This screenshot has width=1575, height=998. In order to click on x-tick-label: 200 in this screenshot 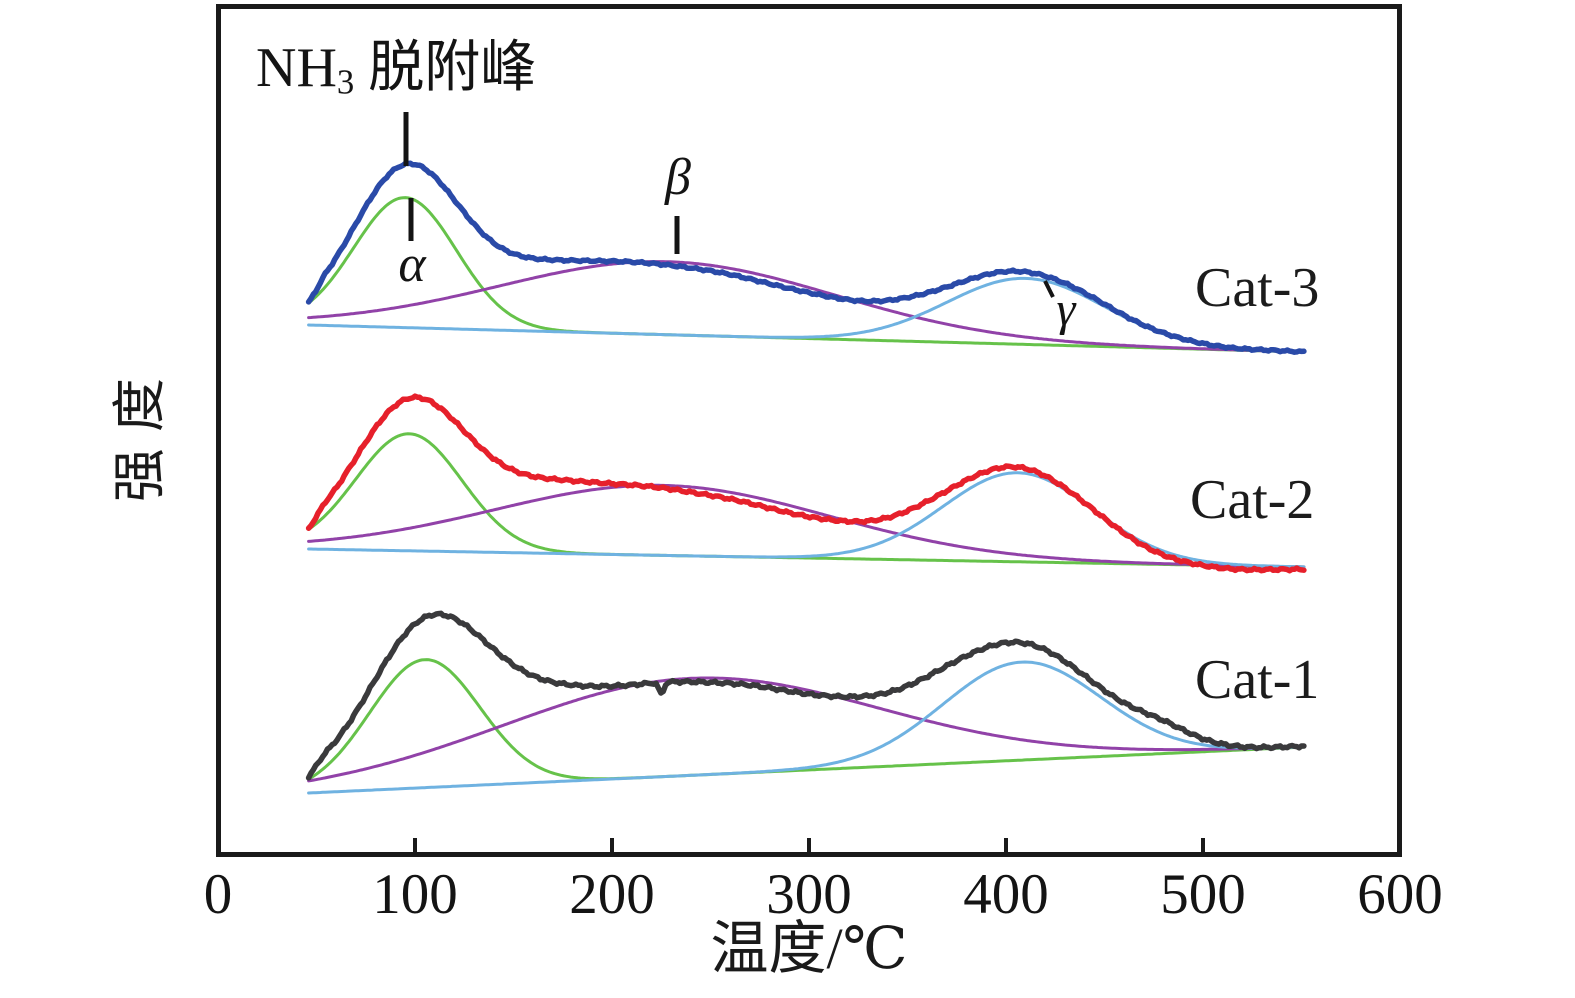, I will do `click(612, 894)`.